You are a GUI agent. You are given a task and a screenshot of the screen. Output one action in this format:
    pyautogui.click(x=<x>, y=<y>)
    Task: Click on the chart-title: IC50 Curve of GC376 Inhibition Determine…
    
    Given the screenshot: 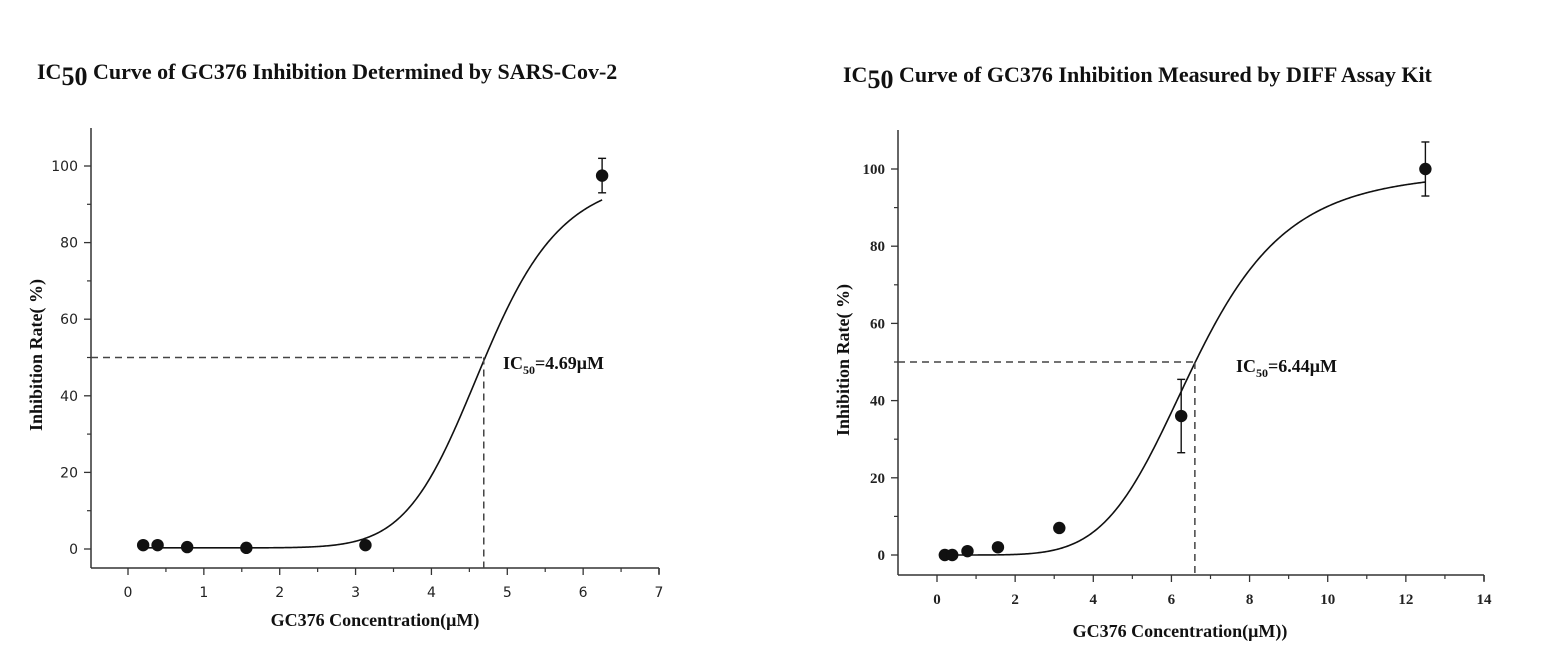 What is the action you would take?
    pyautogui.click(x=327, y=75)
    